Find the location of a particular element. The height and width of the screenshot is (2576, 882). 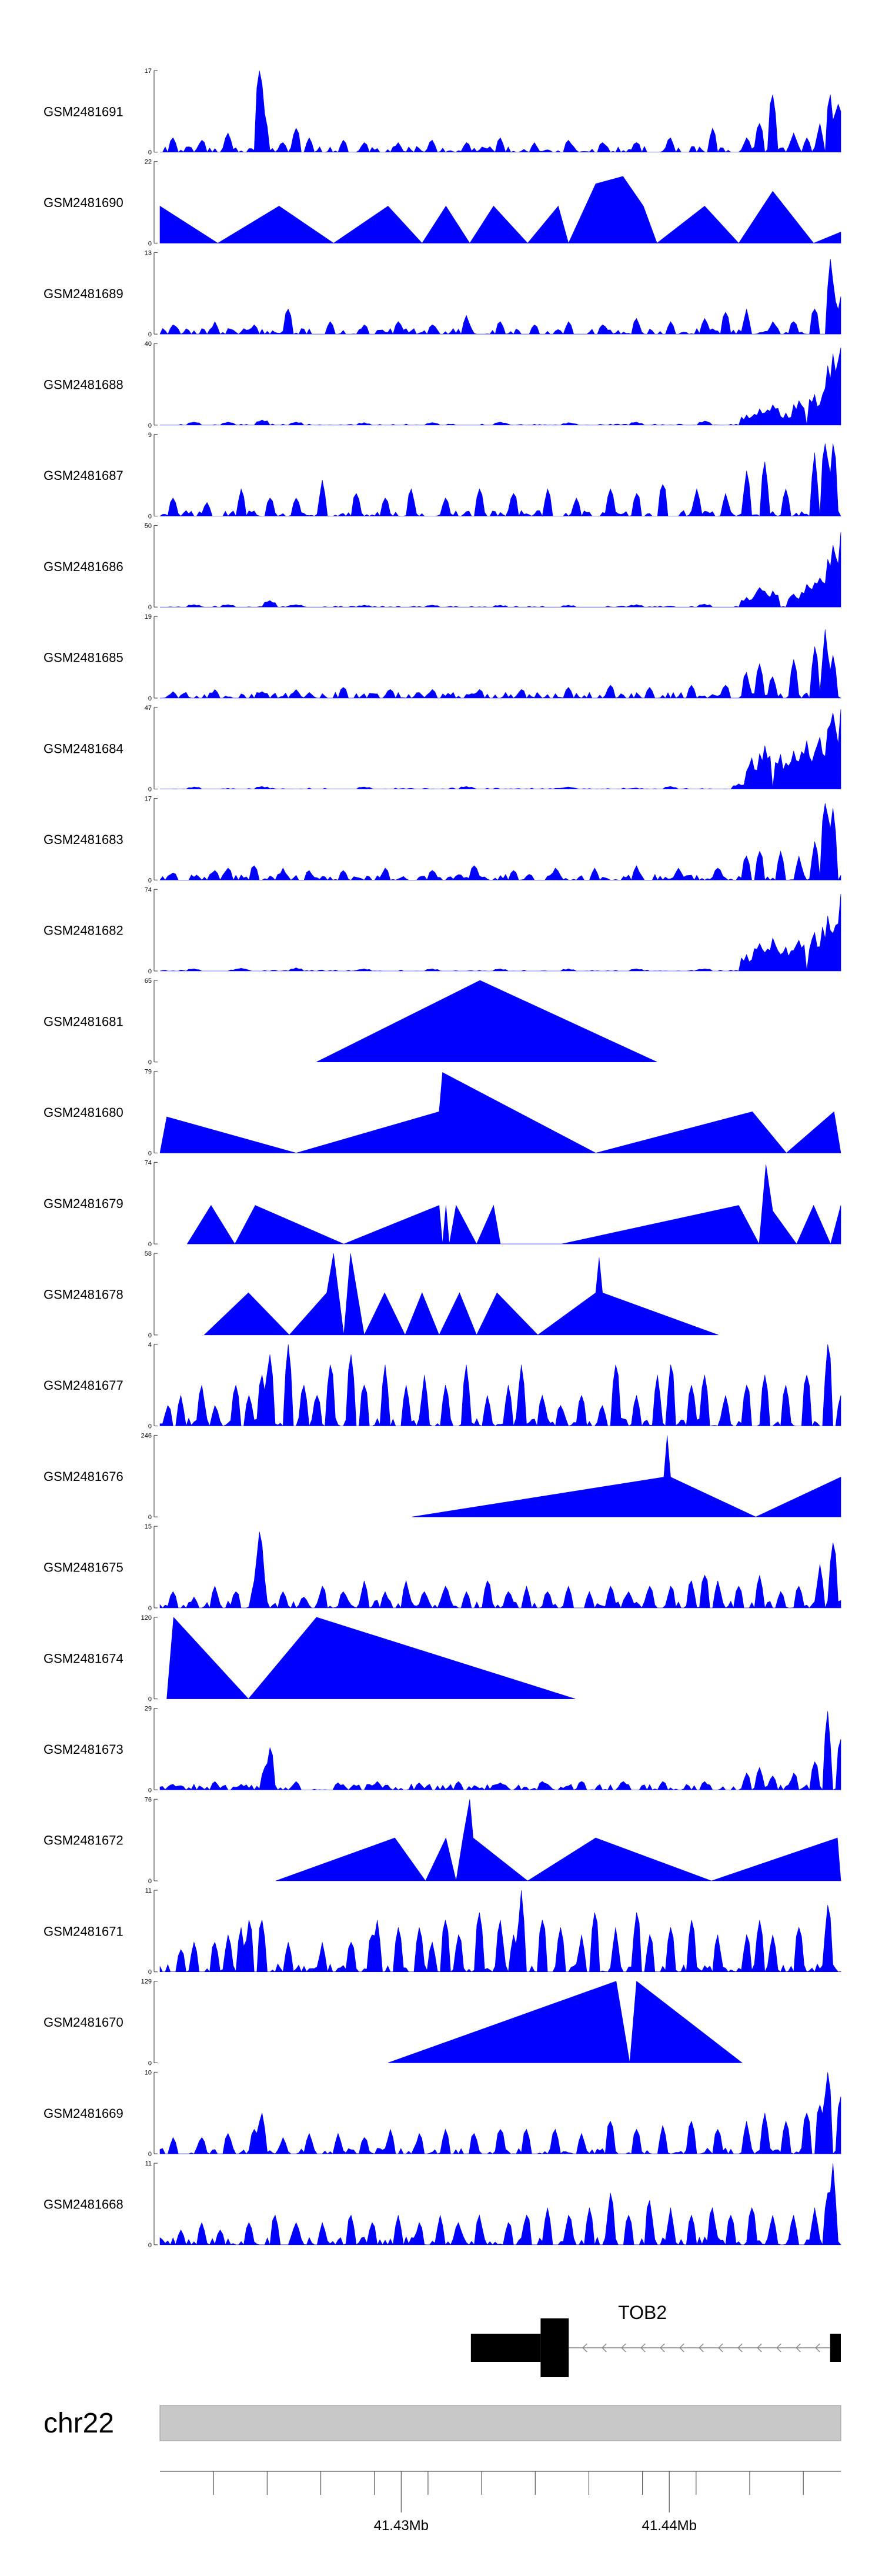

track-label: GSM2481687 is located at coordinates (83, 475).